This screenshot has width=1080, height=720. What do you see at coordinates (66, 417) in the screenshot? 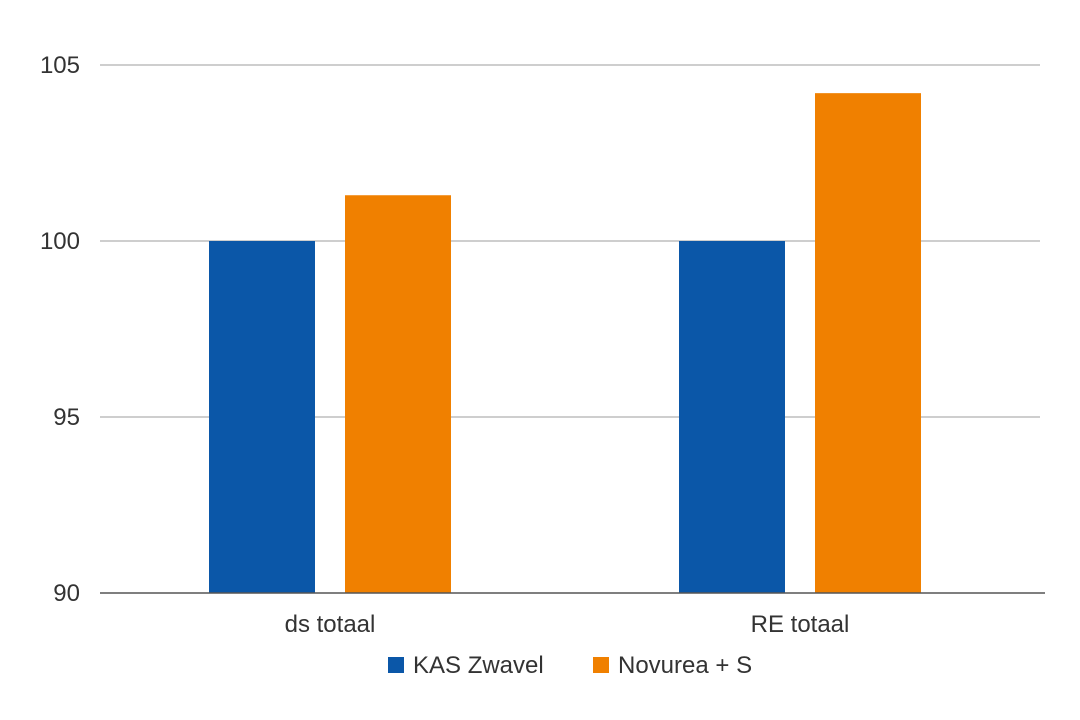
I see `y-tick-label: 95` at bounding box center [66, 417].